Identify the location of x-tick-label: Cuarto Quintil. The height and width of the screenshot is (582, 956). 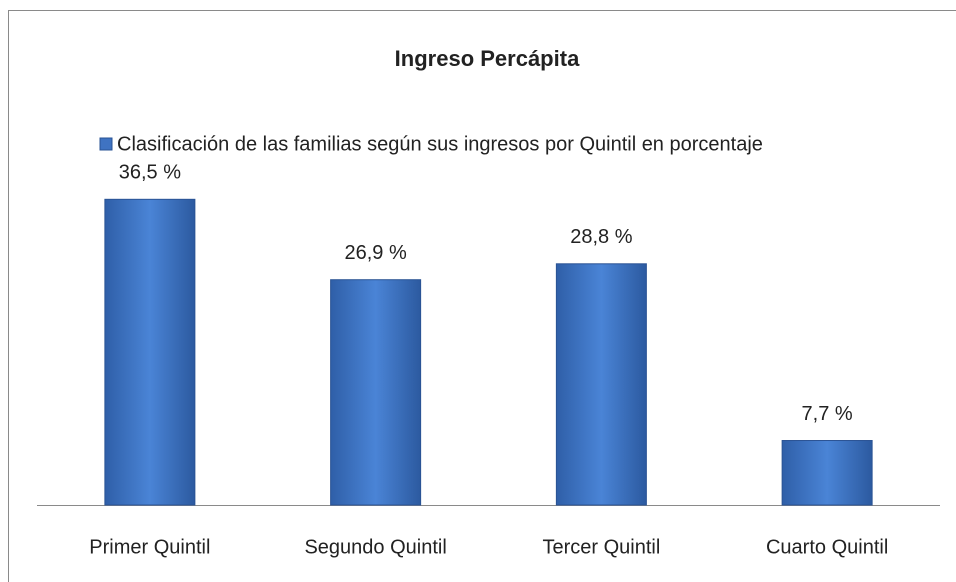
(827, 547).